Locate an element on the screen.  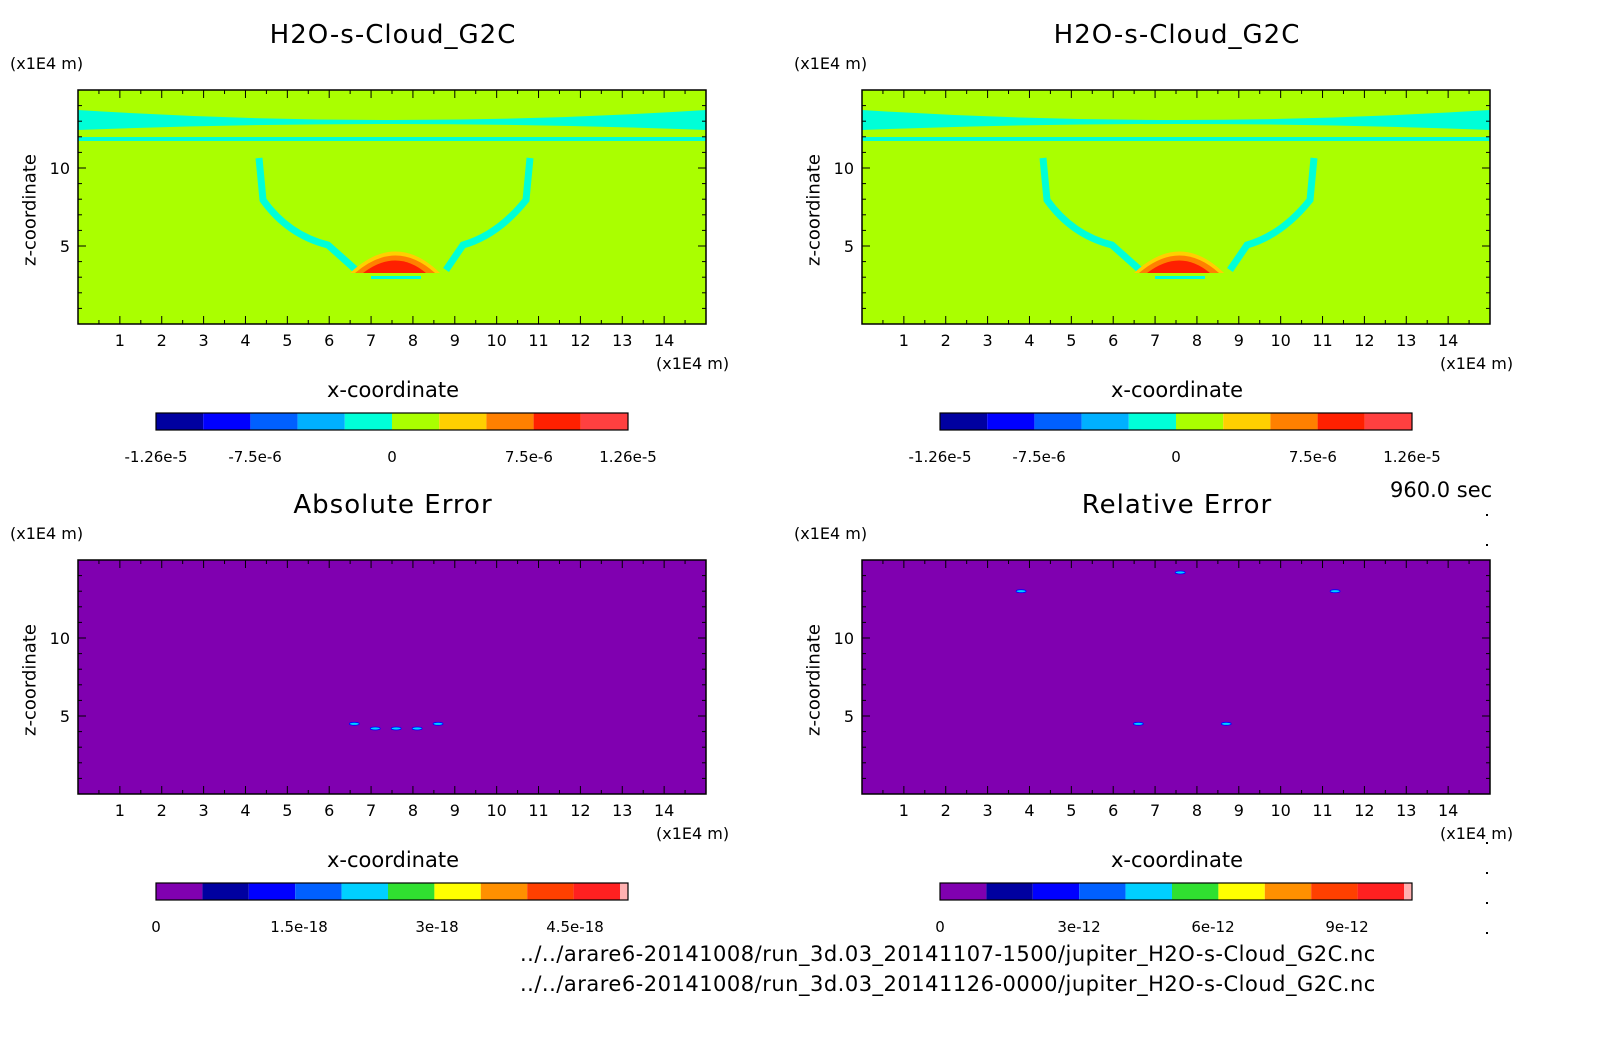
field-background is located at coordinates (392, 207).